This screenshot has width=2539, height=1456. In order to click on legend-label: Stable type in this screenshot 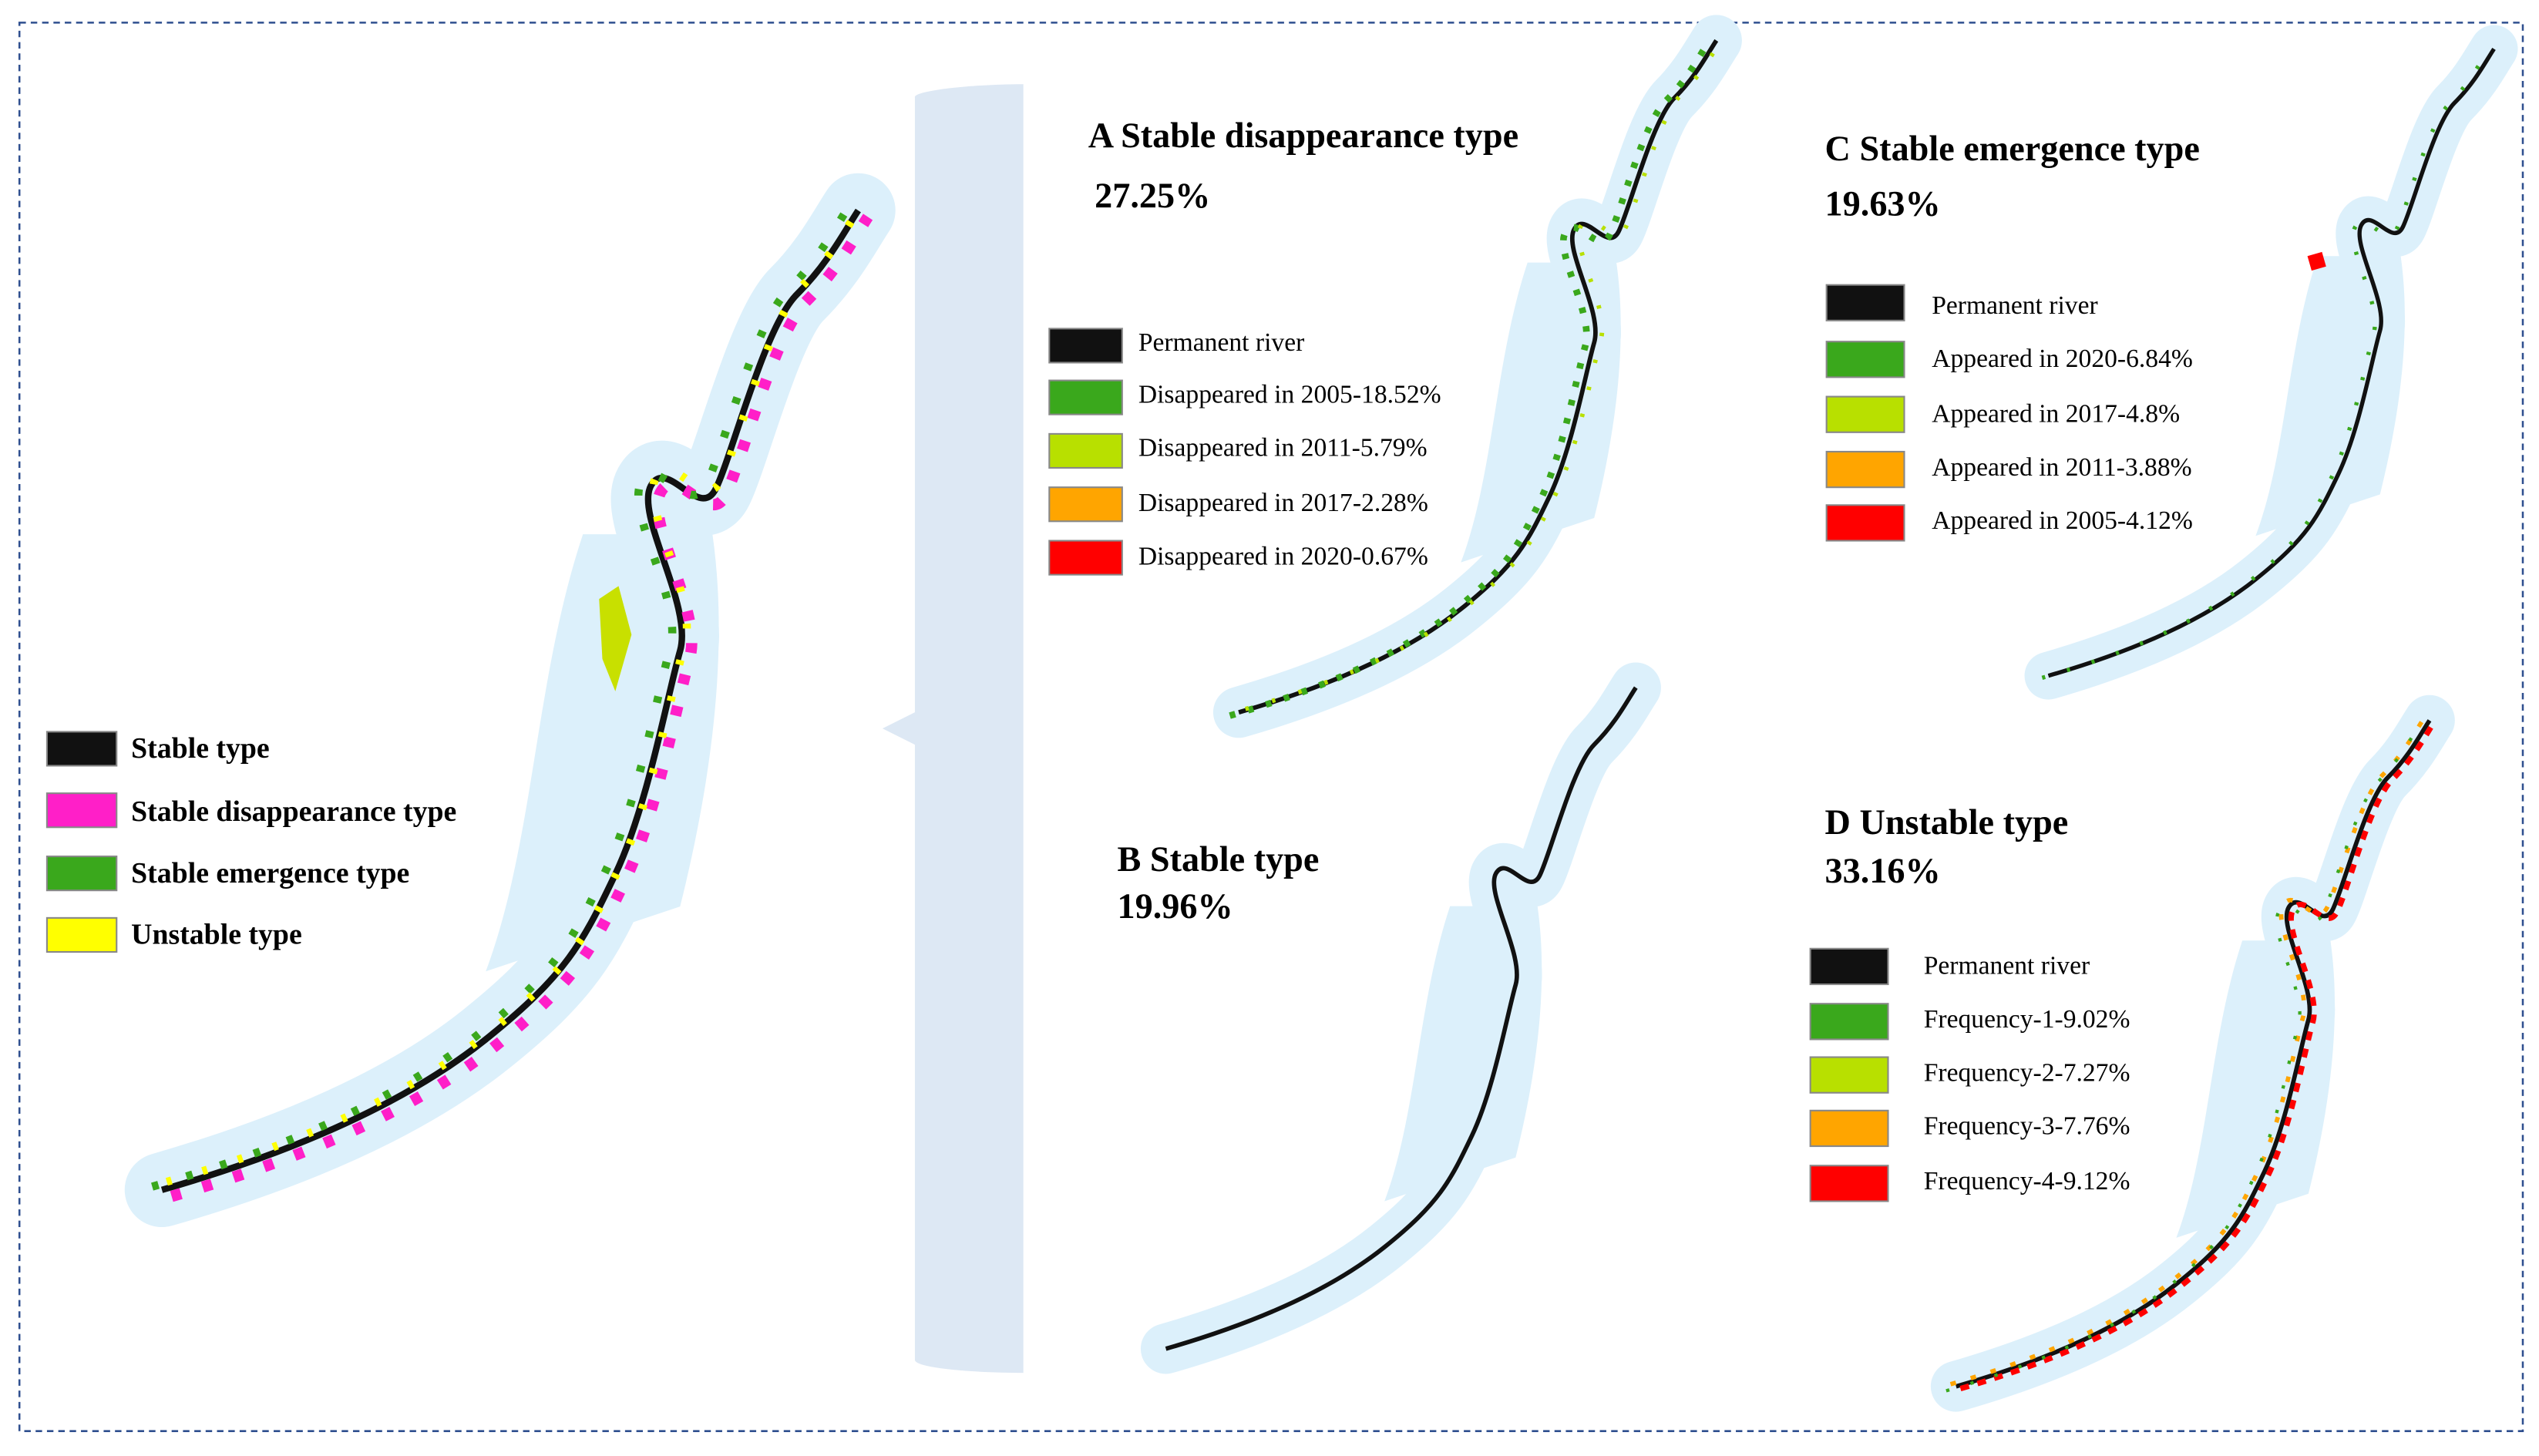, I will do `click(200, 748)`.